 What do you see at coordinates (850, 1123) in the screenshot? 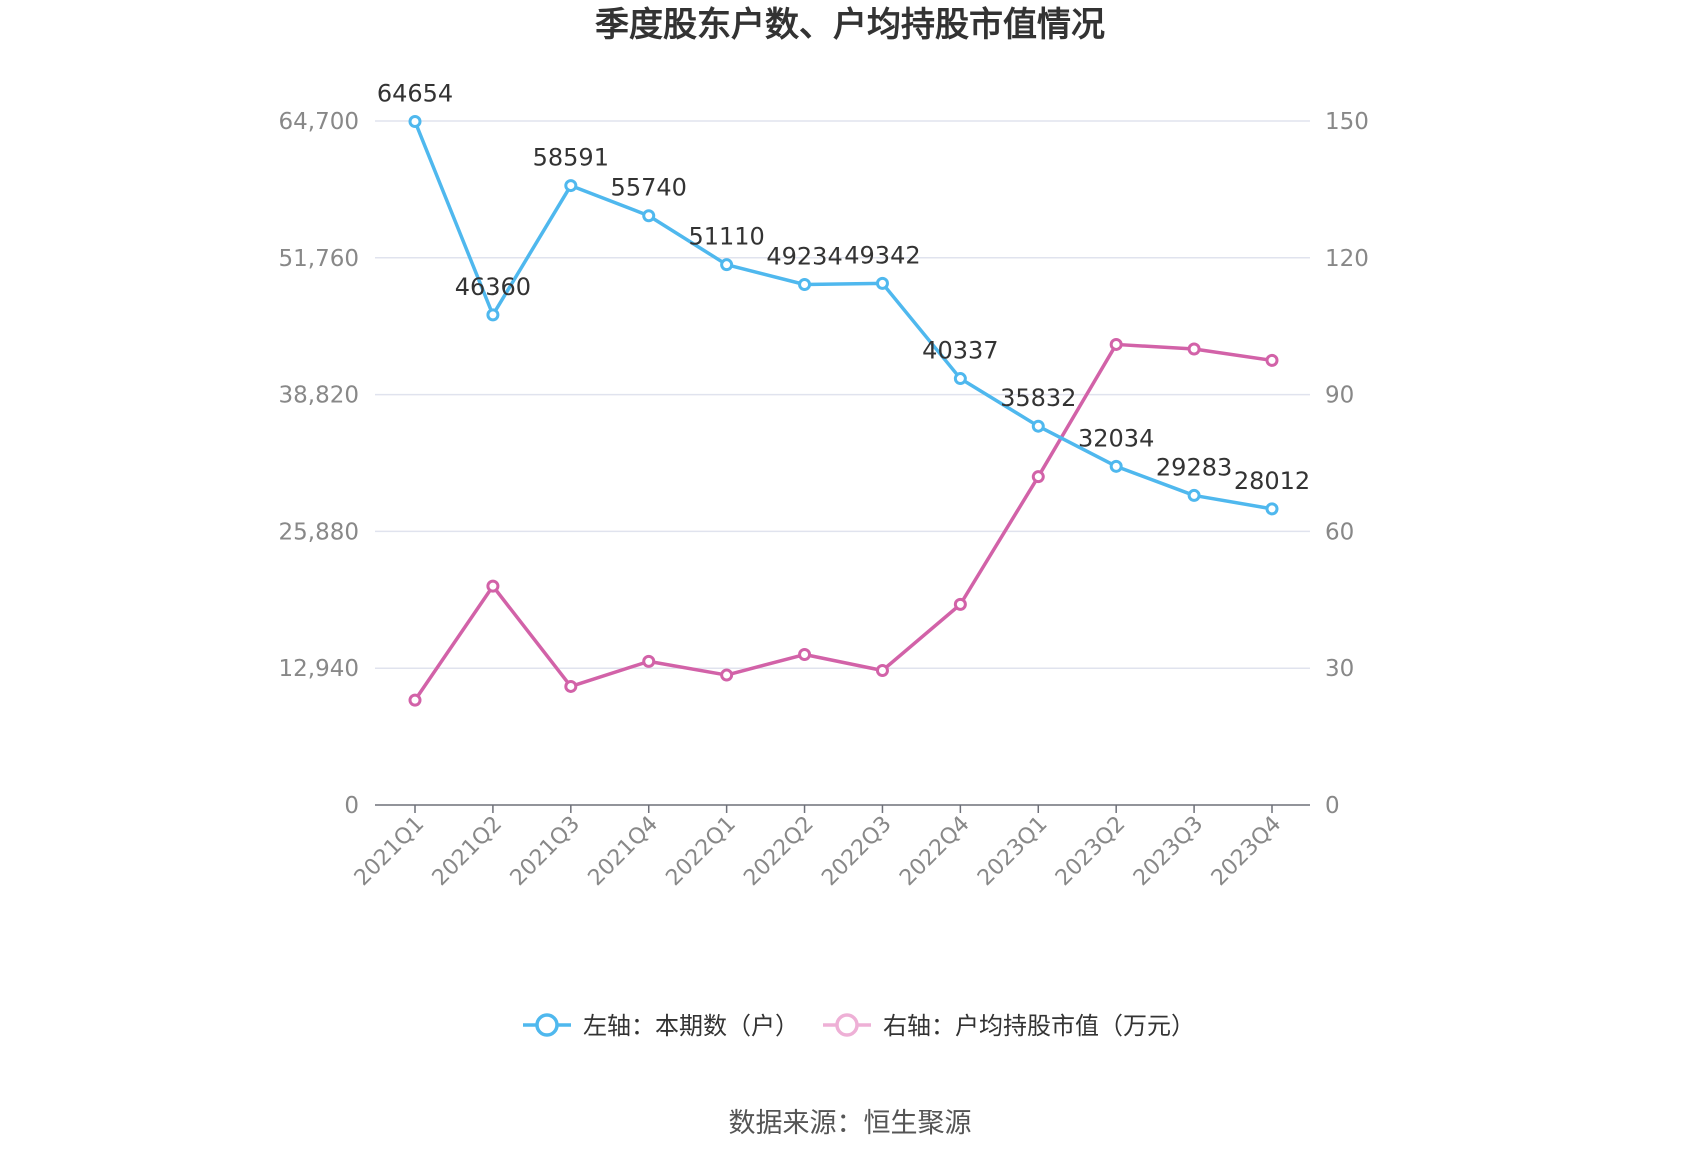
I see `data-source: 数据来源：恒生聚源` at bounding box center [850, 1123].